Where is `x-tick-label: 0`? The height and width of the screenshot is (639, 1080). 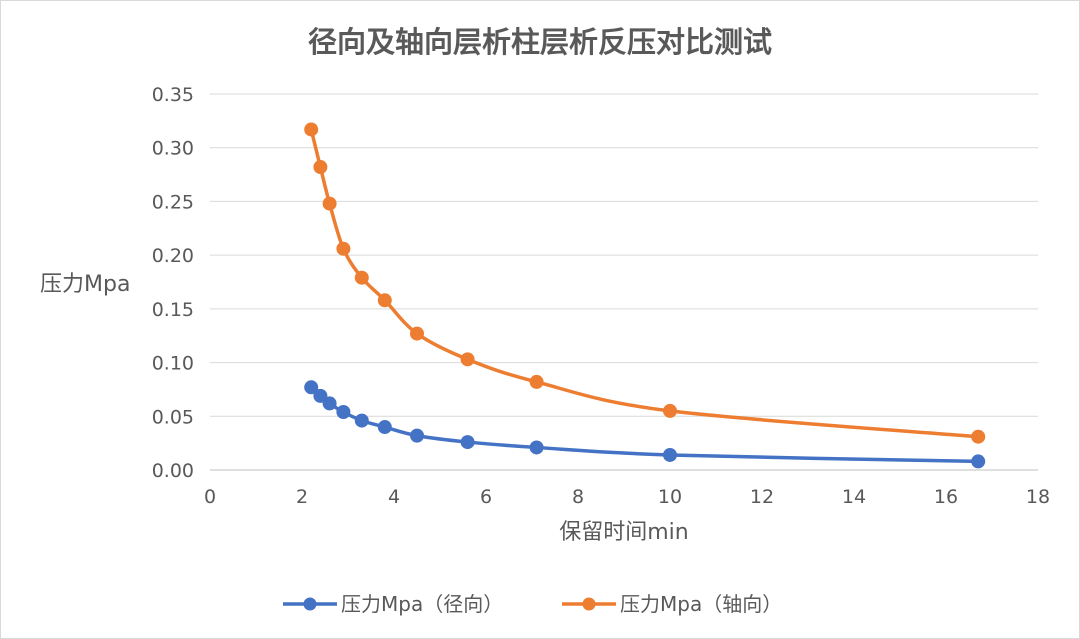
x-tick-label: 0 is located at coordinates (210, 497).